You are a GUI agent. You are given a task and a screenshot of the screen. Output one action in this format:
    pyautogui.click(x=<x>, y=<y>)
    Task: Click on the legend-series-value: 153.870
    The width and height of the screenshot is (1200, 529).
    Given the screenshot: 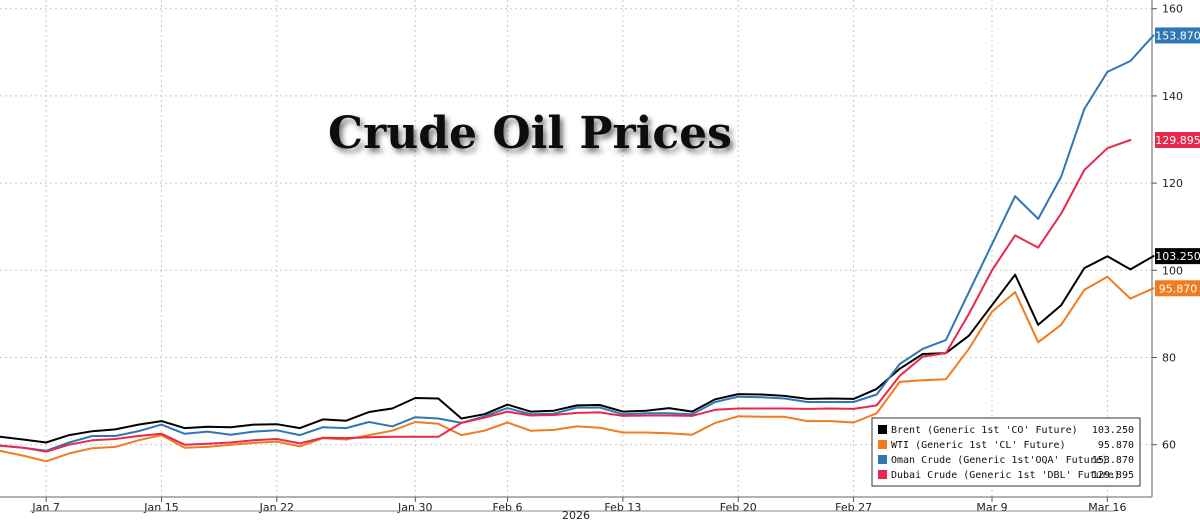 What is the action you would take?
    pyautogui.click(x=1113, y=460)
    